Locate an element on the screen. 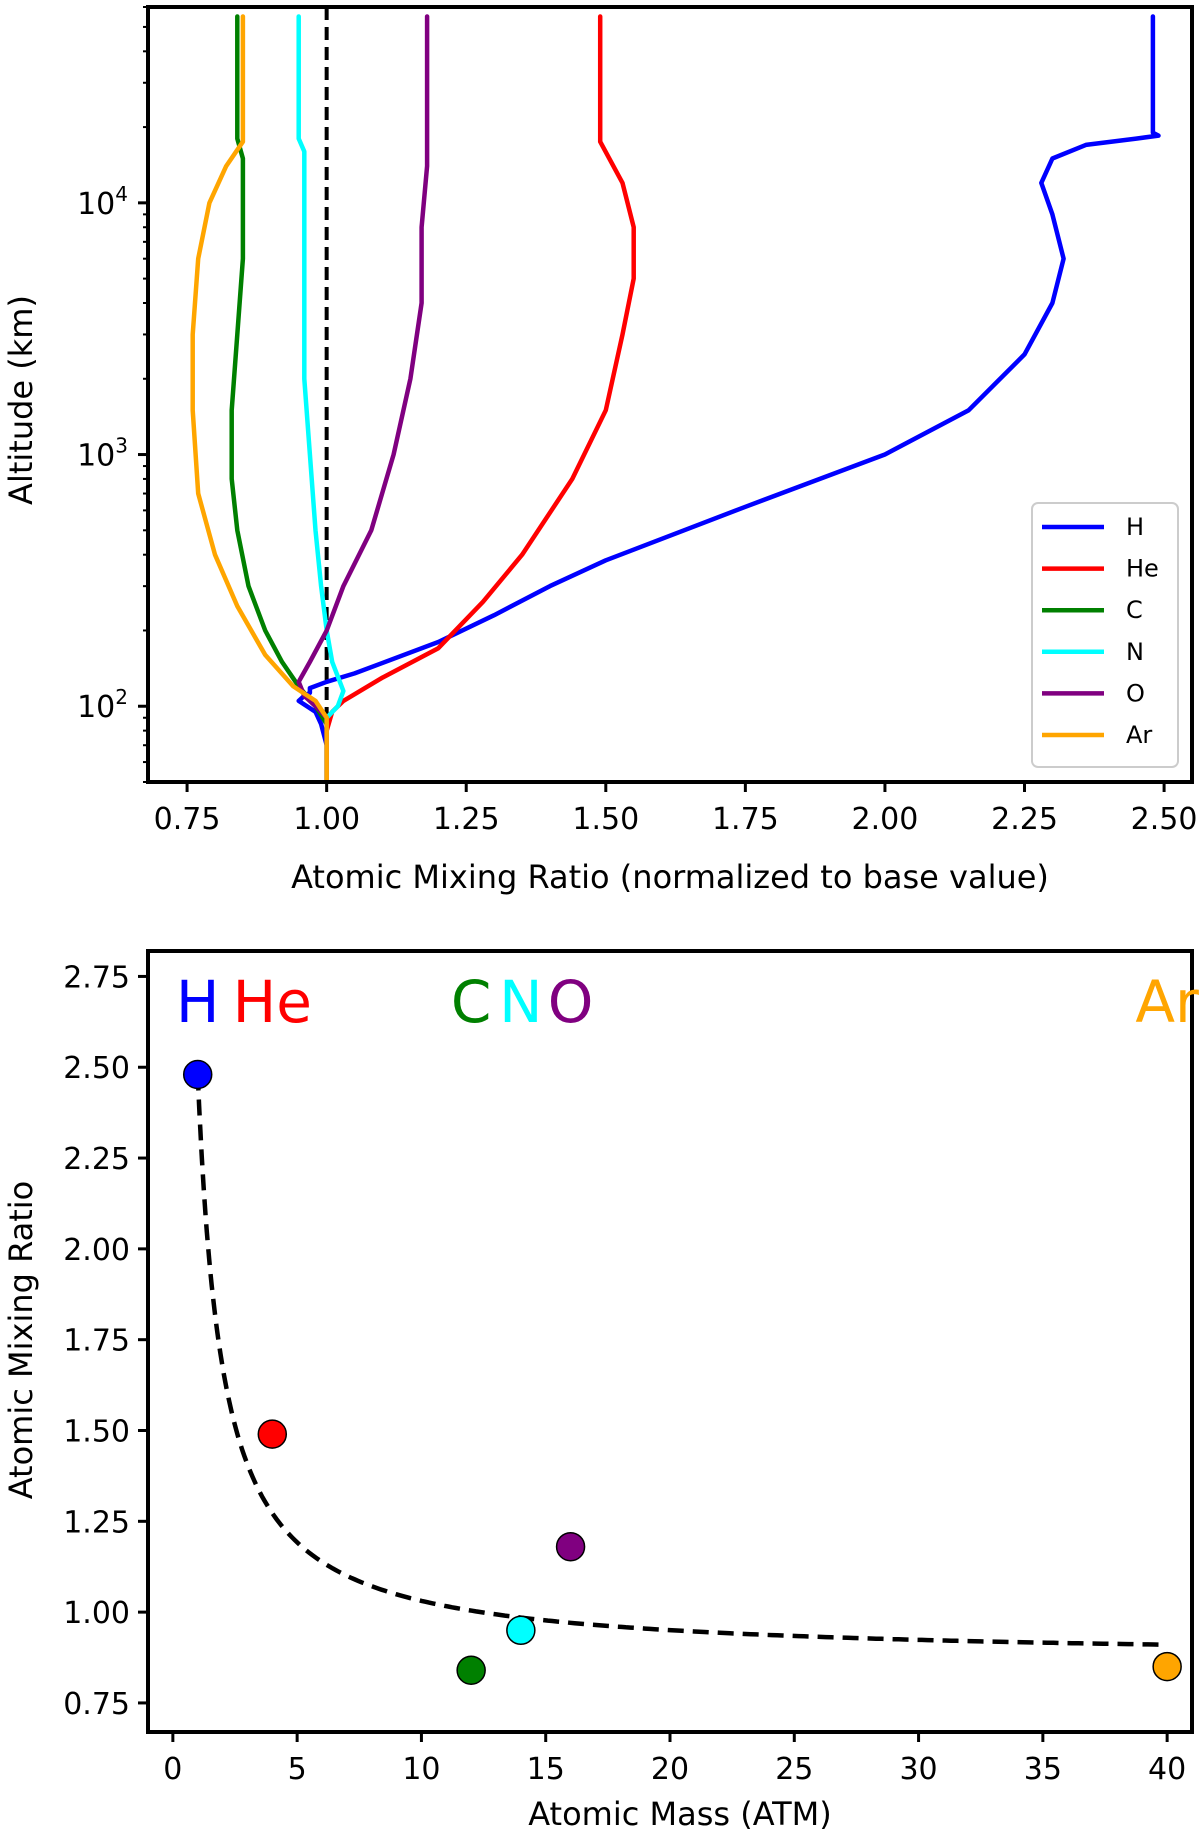  y-tick-label: 10³ is located at coordinates (102, 454).